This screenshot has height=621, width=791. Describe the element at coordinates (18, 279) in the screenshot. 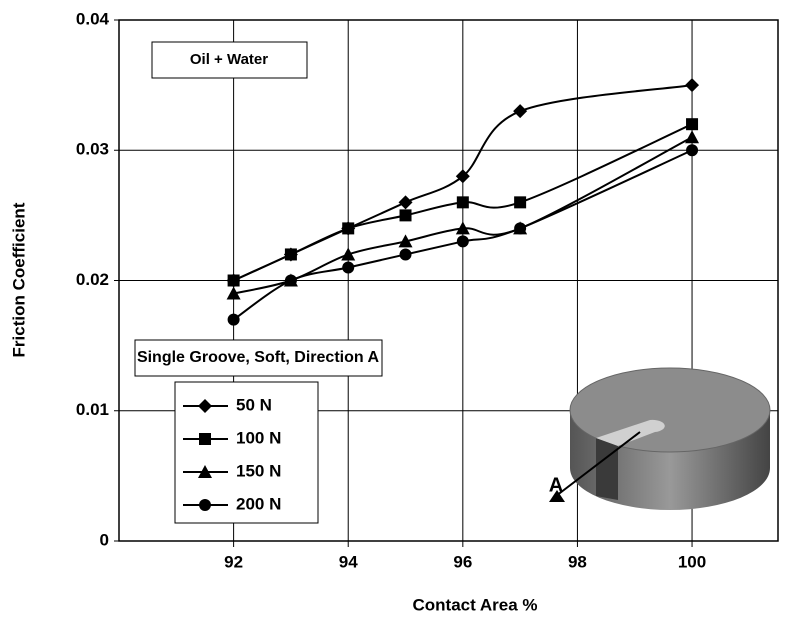

I see `y-axis-label: Friction Coefficient` at that location.